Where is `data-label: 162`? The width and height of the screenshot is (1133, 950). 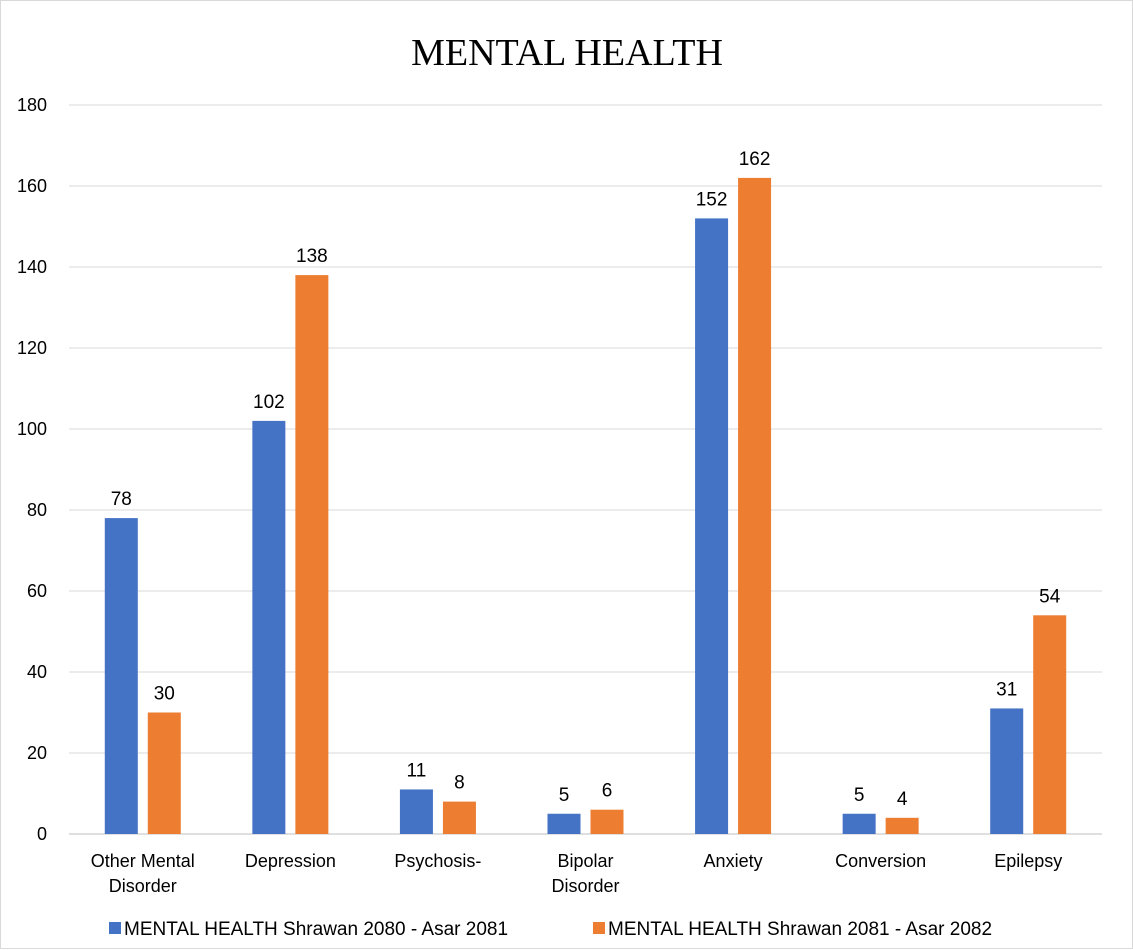 data-label: 162 is located at coordinates (755, 159).